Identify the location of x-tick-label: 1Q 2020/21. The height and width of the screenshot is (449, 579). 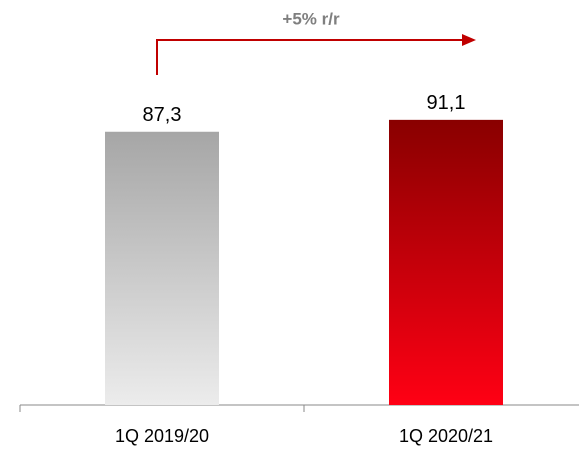
(446, 436).